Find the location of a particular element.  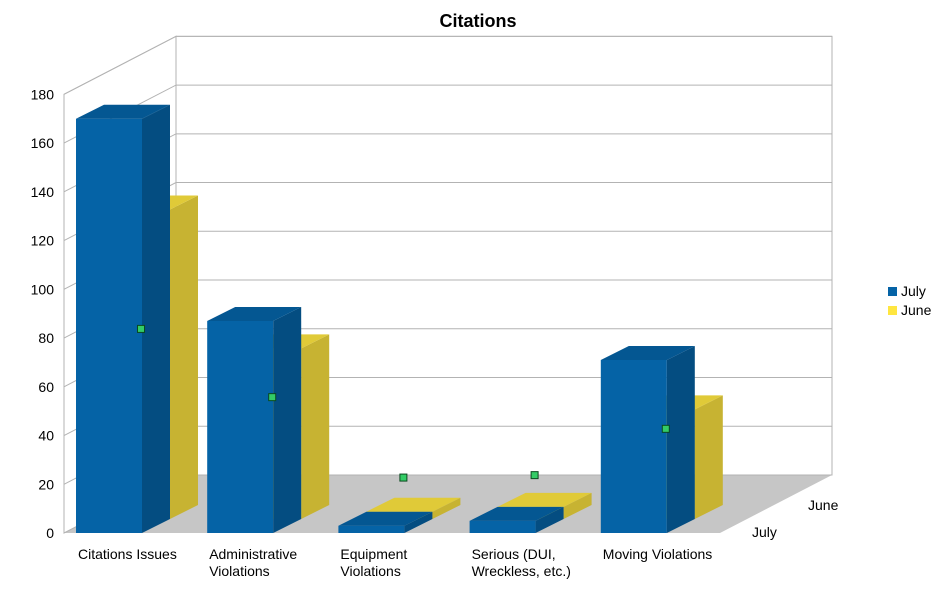

x-tick-label: Moving Violations is located at coordinates (657, 554).